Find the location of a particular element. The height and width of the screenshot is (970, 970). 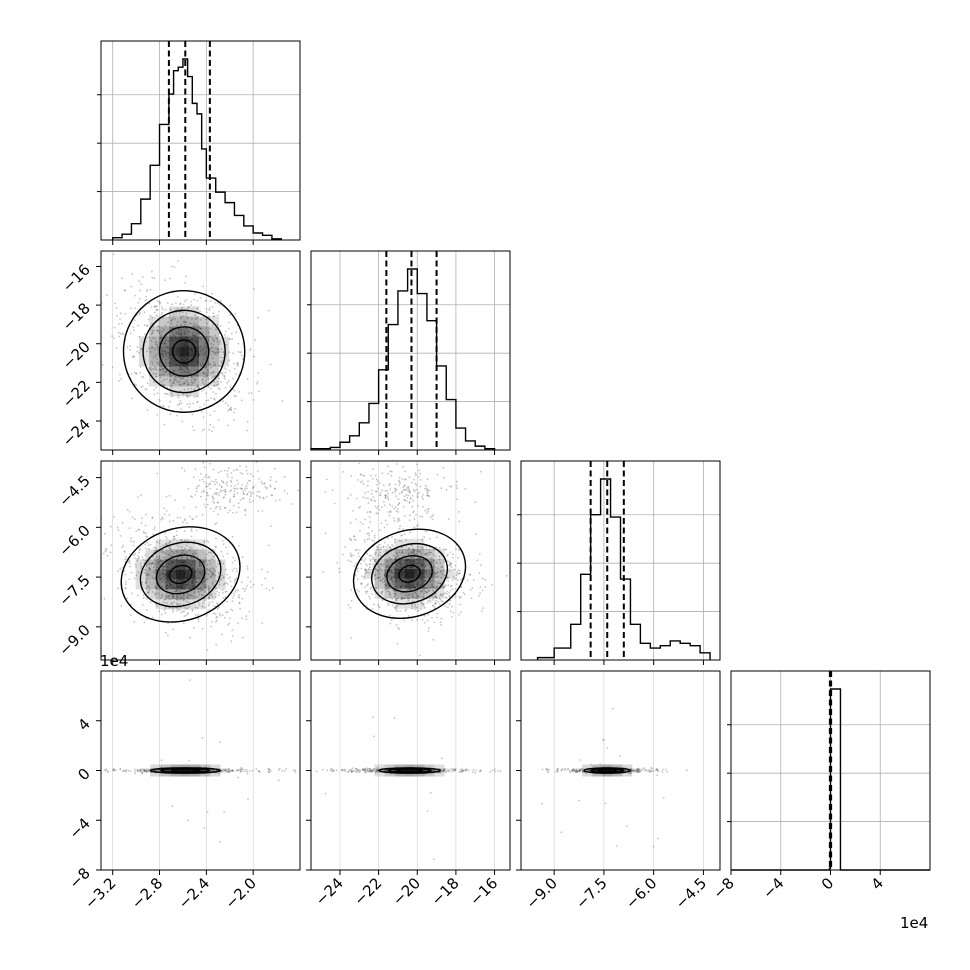

y-tick-label: −4.5 is located at coordinates (74, 491).